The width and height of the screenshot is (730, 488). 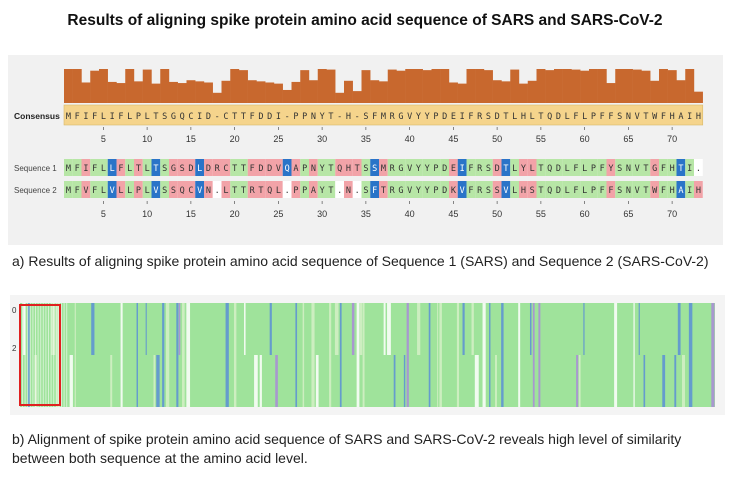 What do you see at coordinates (235, 214) in the screenshot?
I see `ruler-label-bottom: 20` at bounding box center [235, 214].